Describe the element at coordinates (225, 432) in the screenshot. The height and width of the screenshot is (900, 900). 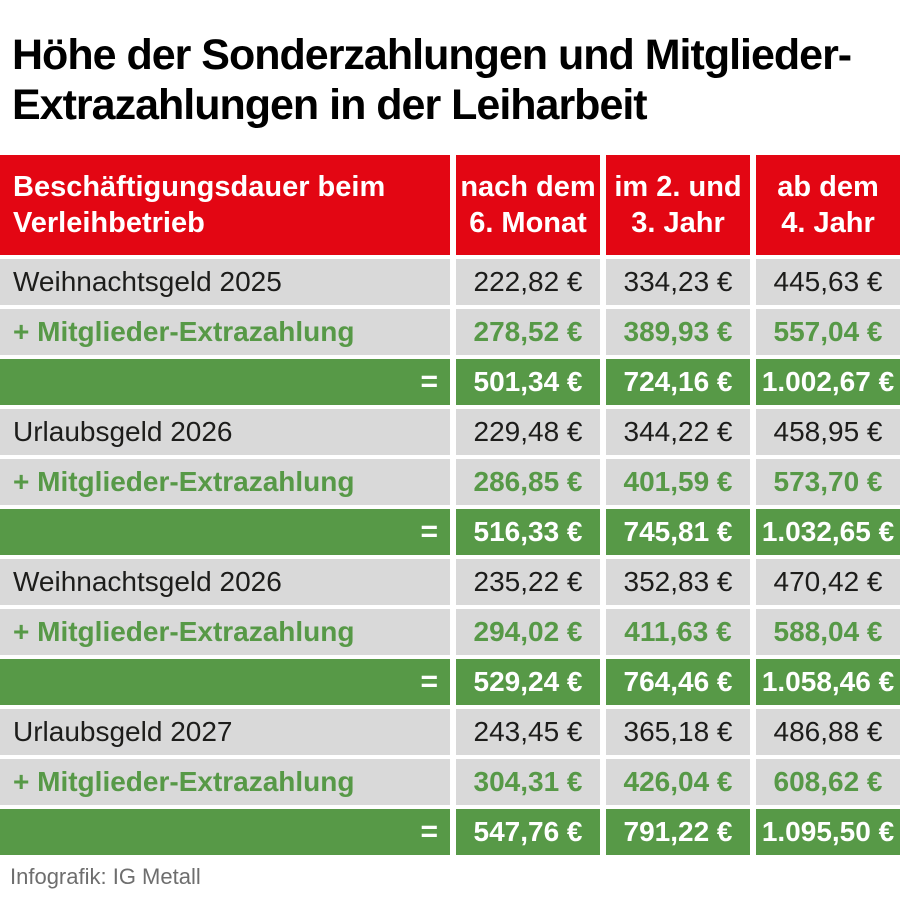
I see `row-label-urlaubsgeld-2026: Urlaubsgeld 2026` at that location.